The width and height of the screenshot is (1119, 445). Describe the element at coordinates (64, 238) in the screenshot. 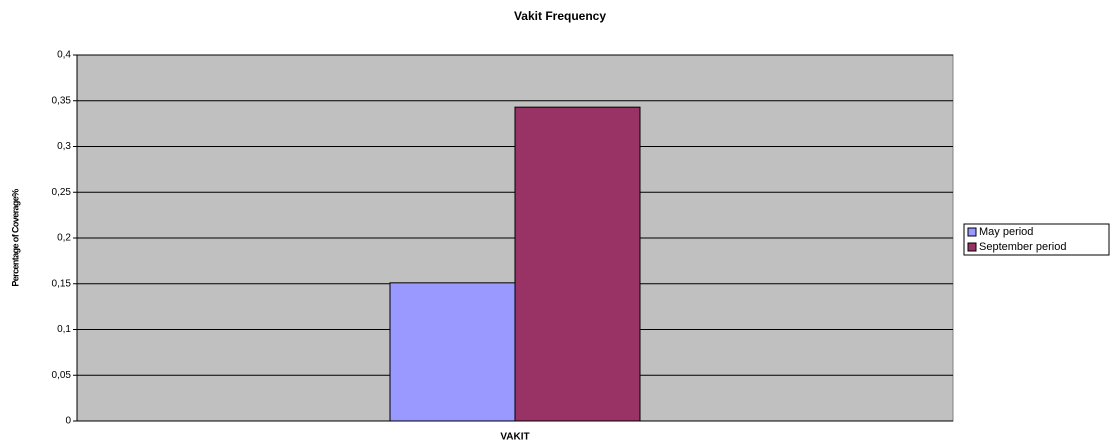

I see `y-tick-label: 0,2` at that location.